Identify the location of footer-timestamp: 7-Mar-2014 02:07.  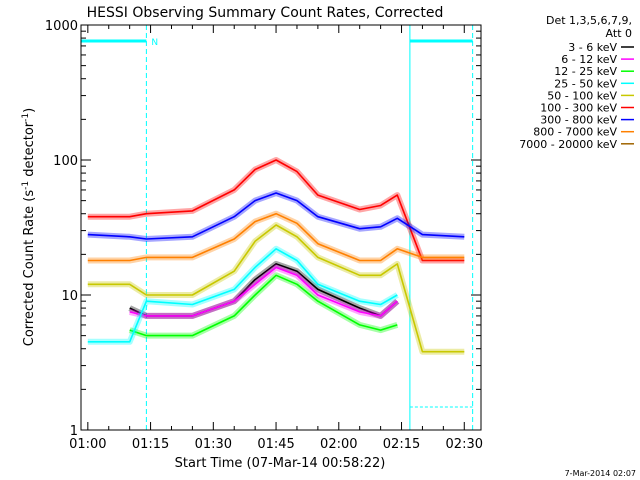
(600, 473).